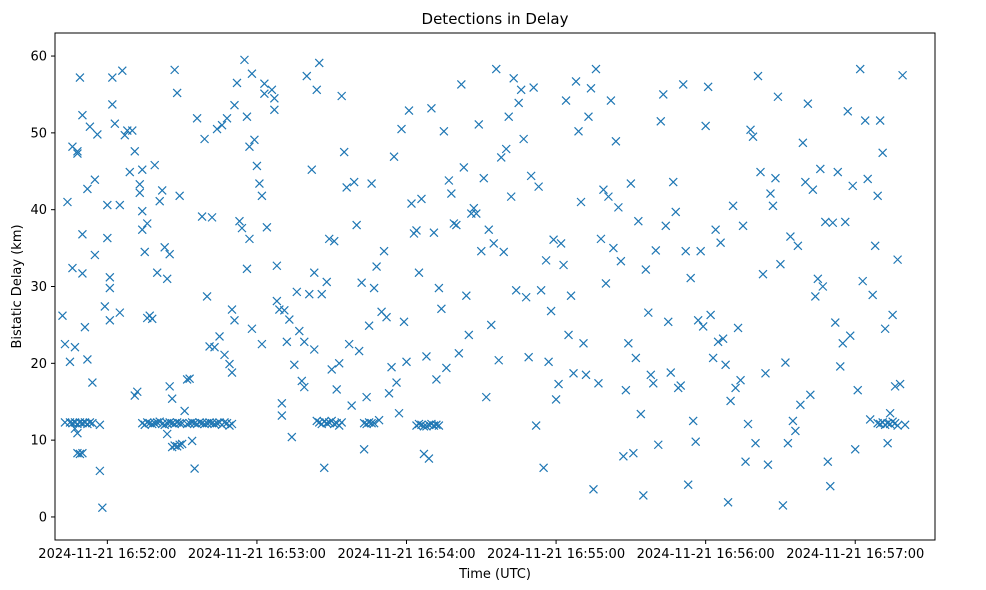 This screenshot has height=590, width=986. Describe the element at coordinates (43, 517) in the screenshot. I see `y-tick-label: 0` at that location.